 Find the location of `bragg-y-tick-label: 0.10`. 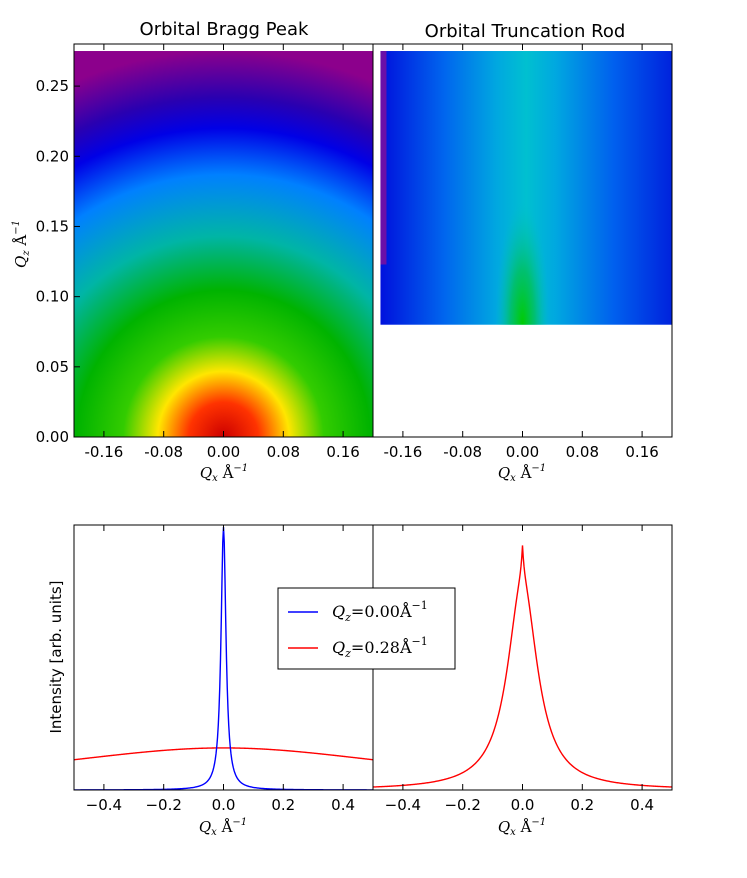

bragg-y-tick-label: 0.10 is located at coordinates (52, 297).